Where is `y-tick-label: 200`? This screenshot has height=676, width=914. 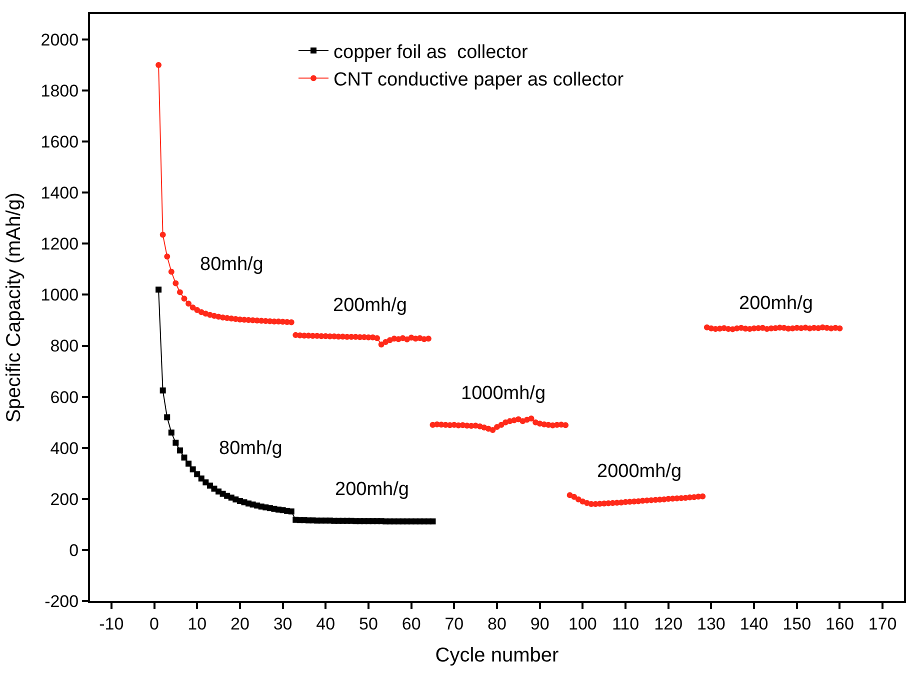
y-tick-label: 200 is located at coordinates (64, 499).